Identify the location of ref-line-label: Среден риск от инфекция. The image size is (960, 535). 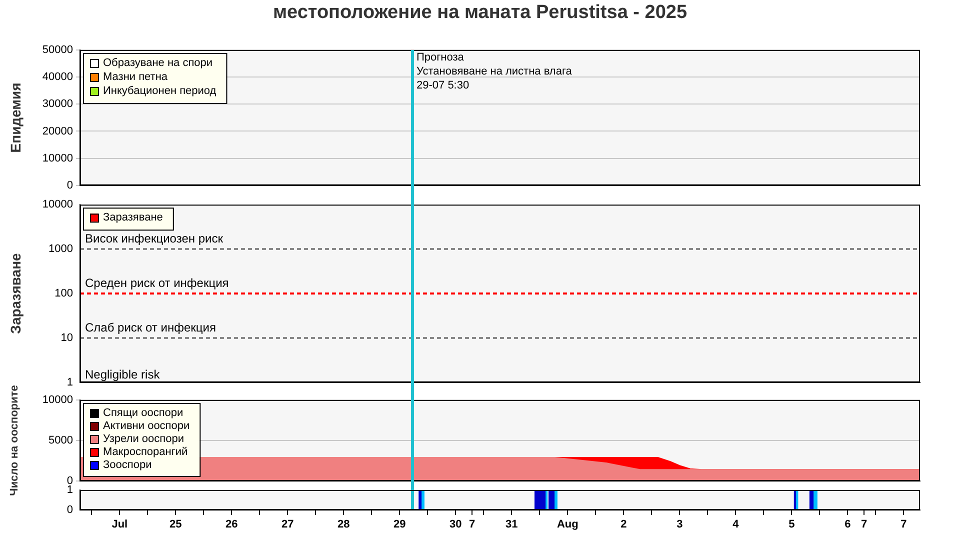
(157, 283).